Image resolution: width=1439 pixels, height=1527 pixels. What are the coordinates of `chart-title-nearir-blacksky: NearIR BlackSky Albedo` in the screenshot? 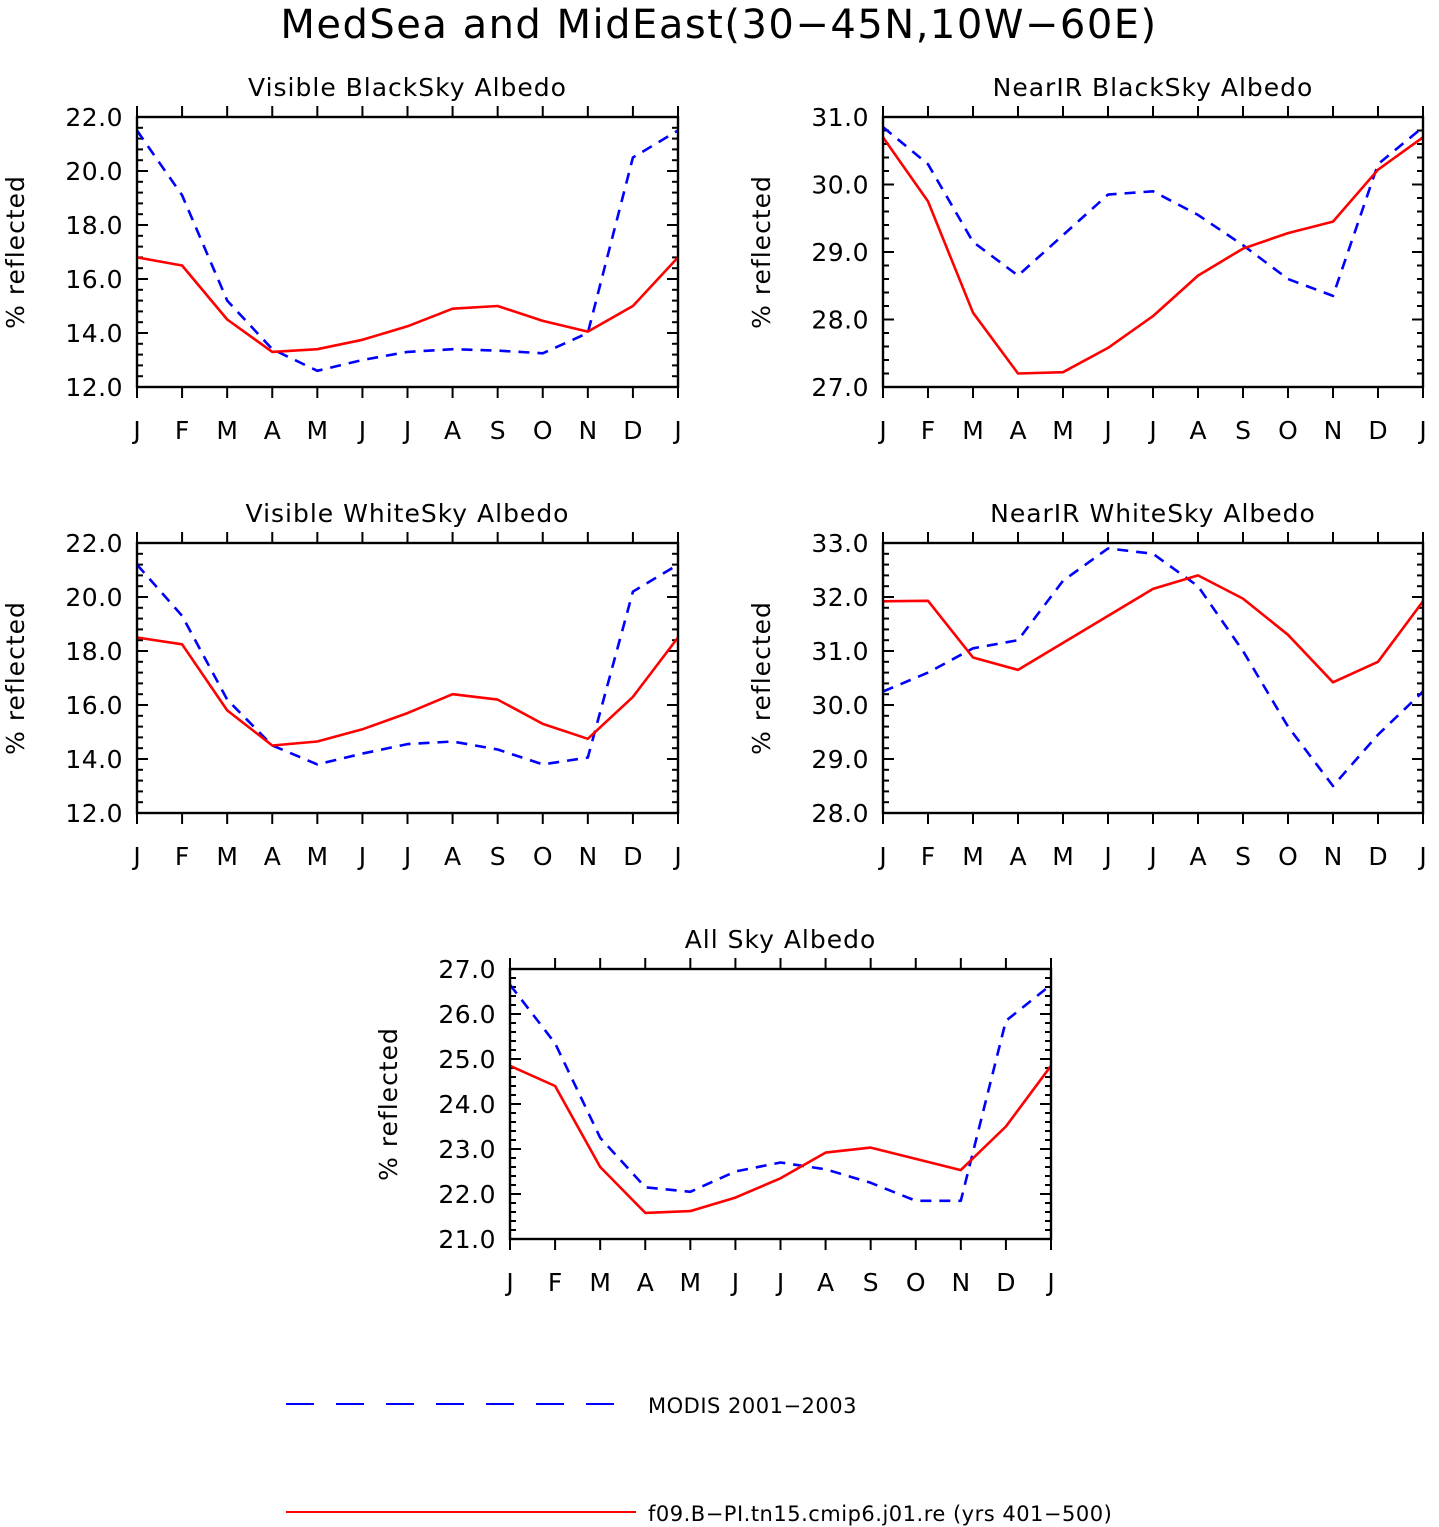 It's located at (1153, 87).